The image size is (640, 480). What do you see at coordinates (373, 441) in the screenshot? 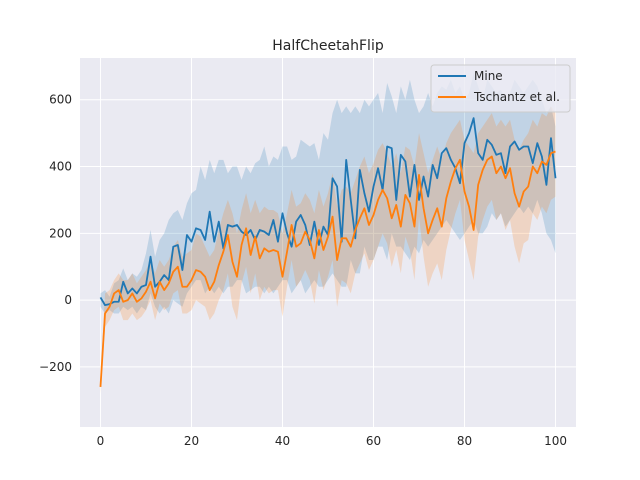
I see `x-tick-label: 60` at bounding box center [373, 441].